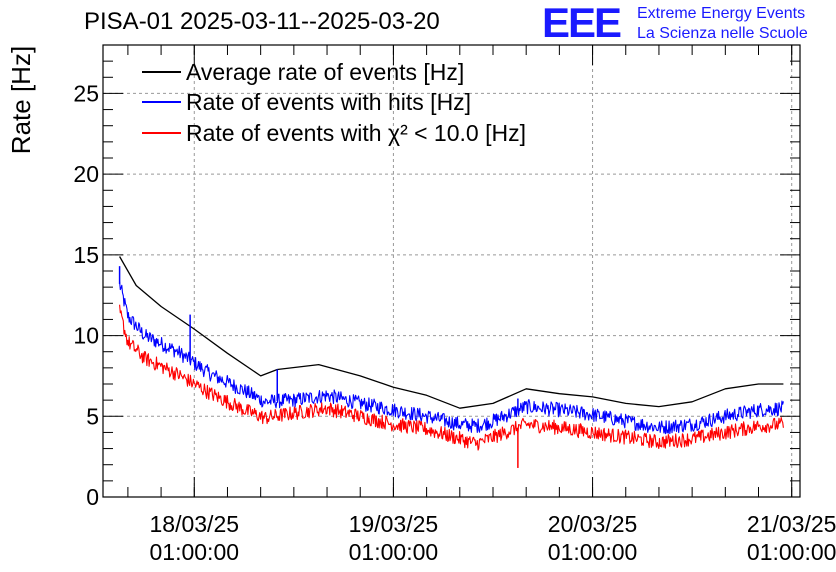  I want to click on y-axis-label: Rate [Hz], so click(21, 100).